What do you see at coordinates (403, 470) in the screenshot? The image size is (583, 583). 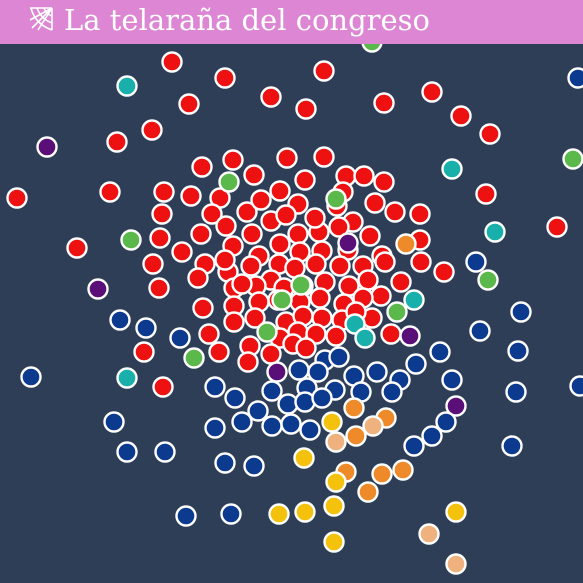 I see `congress-member-node-orange` at bounding box center [403, 470].